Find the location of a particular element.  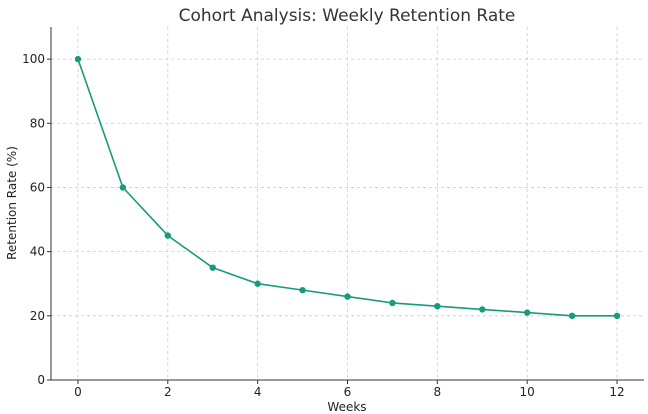

x-tick-label: 4 is located at coordinates (258, 392).